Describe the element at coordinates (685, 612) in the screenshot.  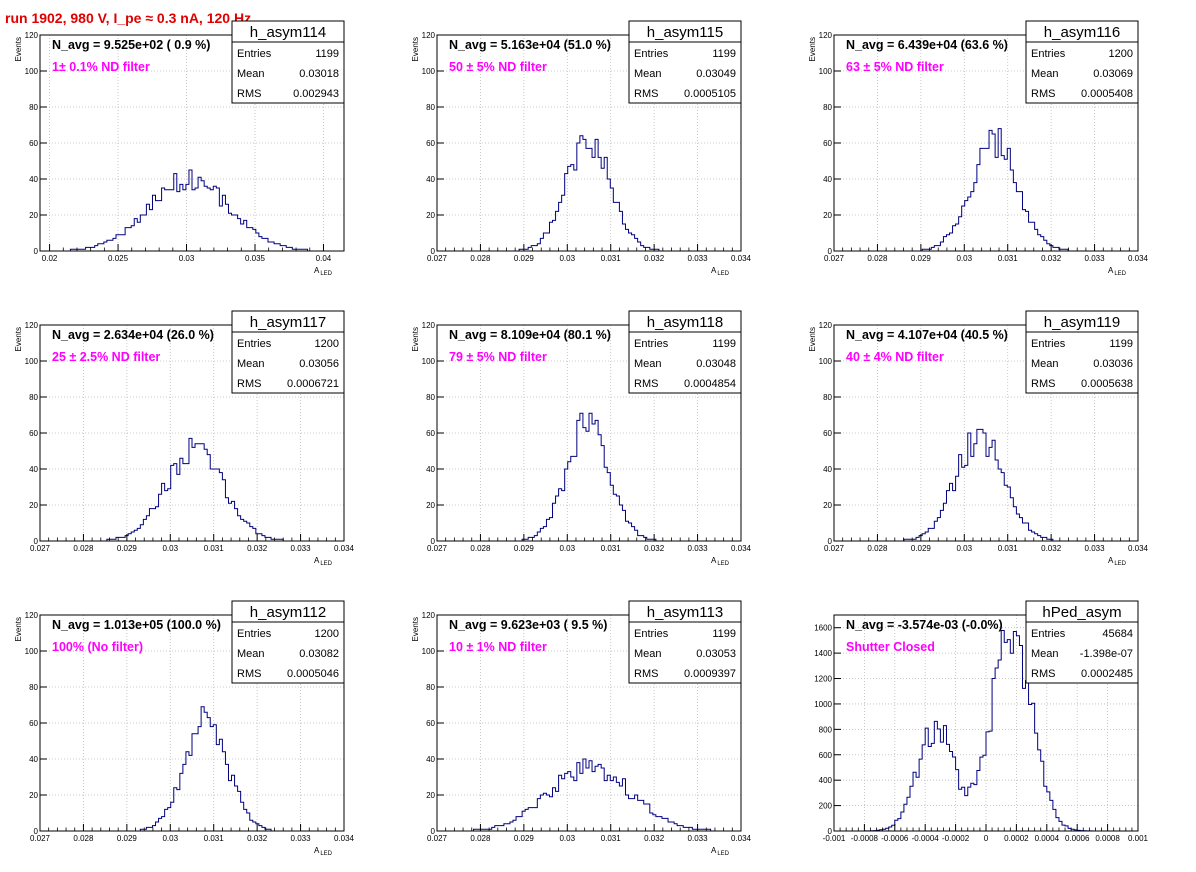
I see `hist-name: h_asym113` at that location.